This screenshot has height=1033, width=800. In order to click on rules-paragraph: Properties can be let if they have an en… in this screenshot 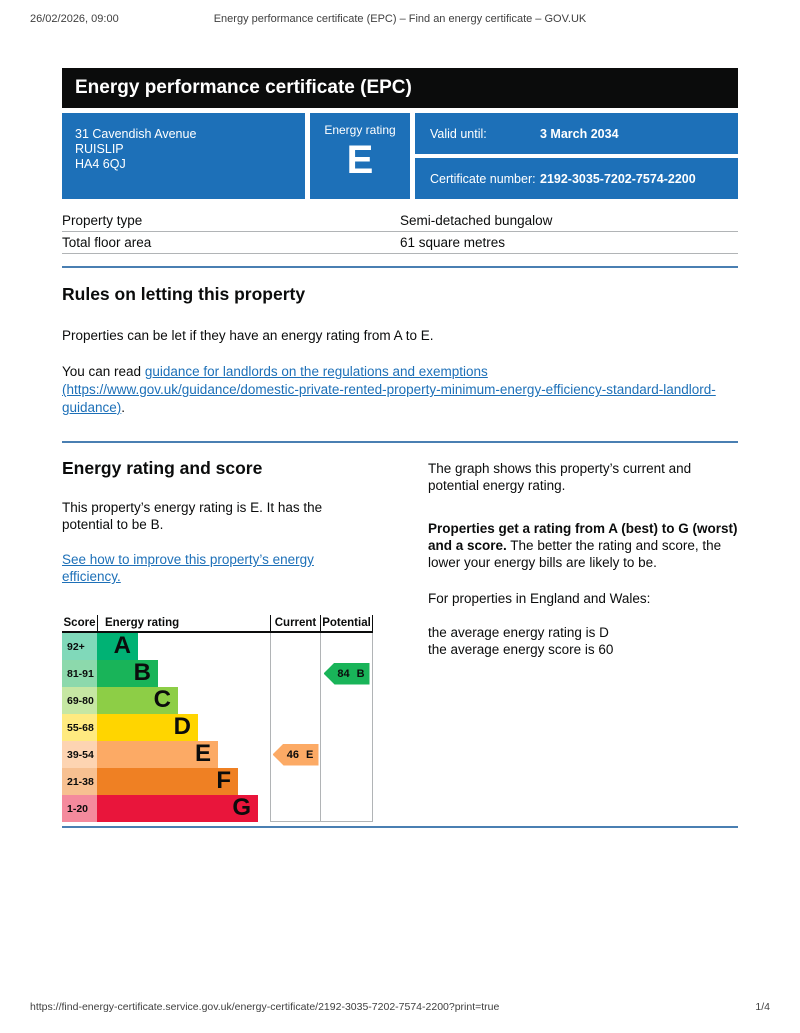, I will do `click(248, 335)`.